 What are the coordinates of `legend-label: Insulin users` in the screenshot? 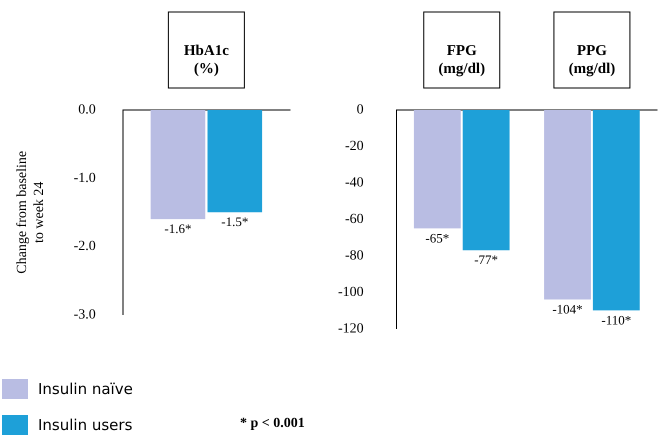 It's located at (85, 425).